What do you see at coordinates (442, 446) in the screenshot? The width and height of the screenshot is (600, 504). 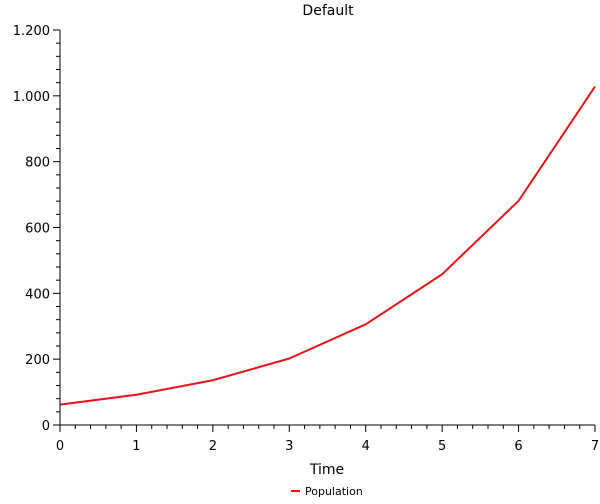 I see `x-tick-label: 5` at bounding box center [442, 446].